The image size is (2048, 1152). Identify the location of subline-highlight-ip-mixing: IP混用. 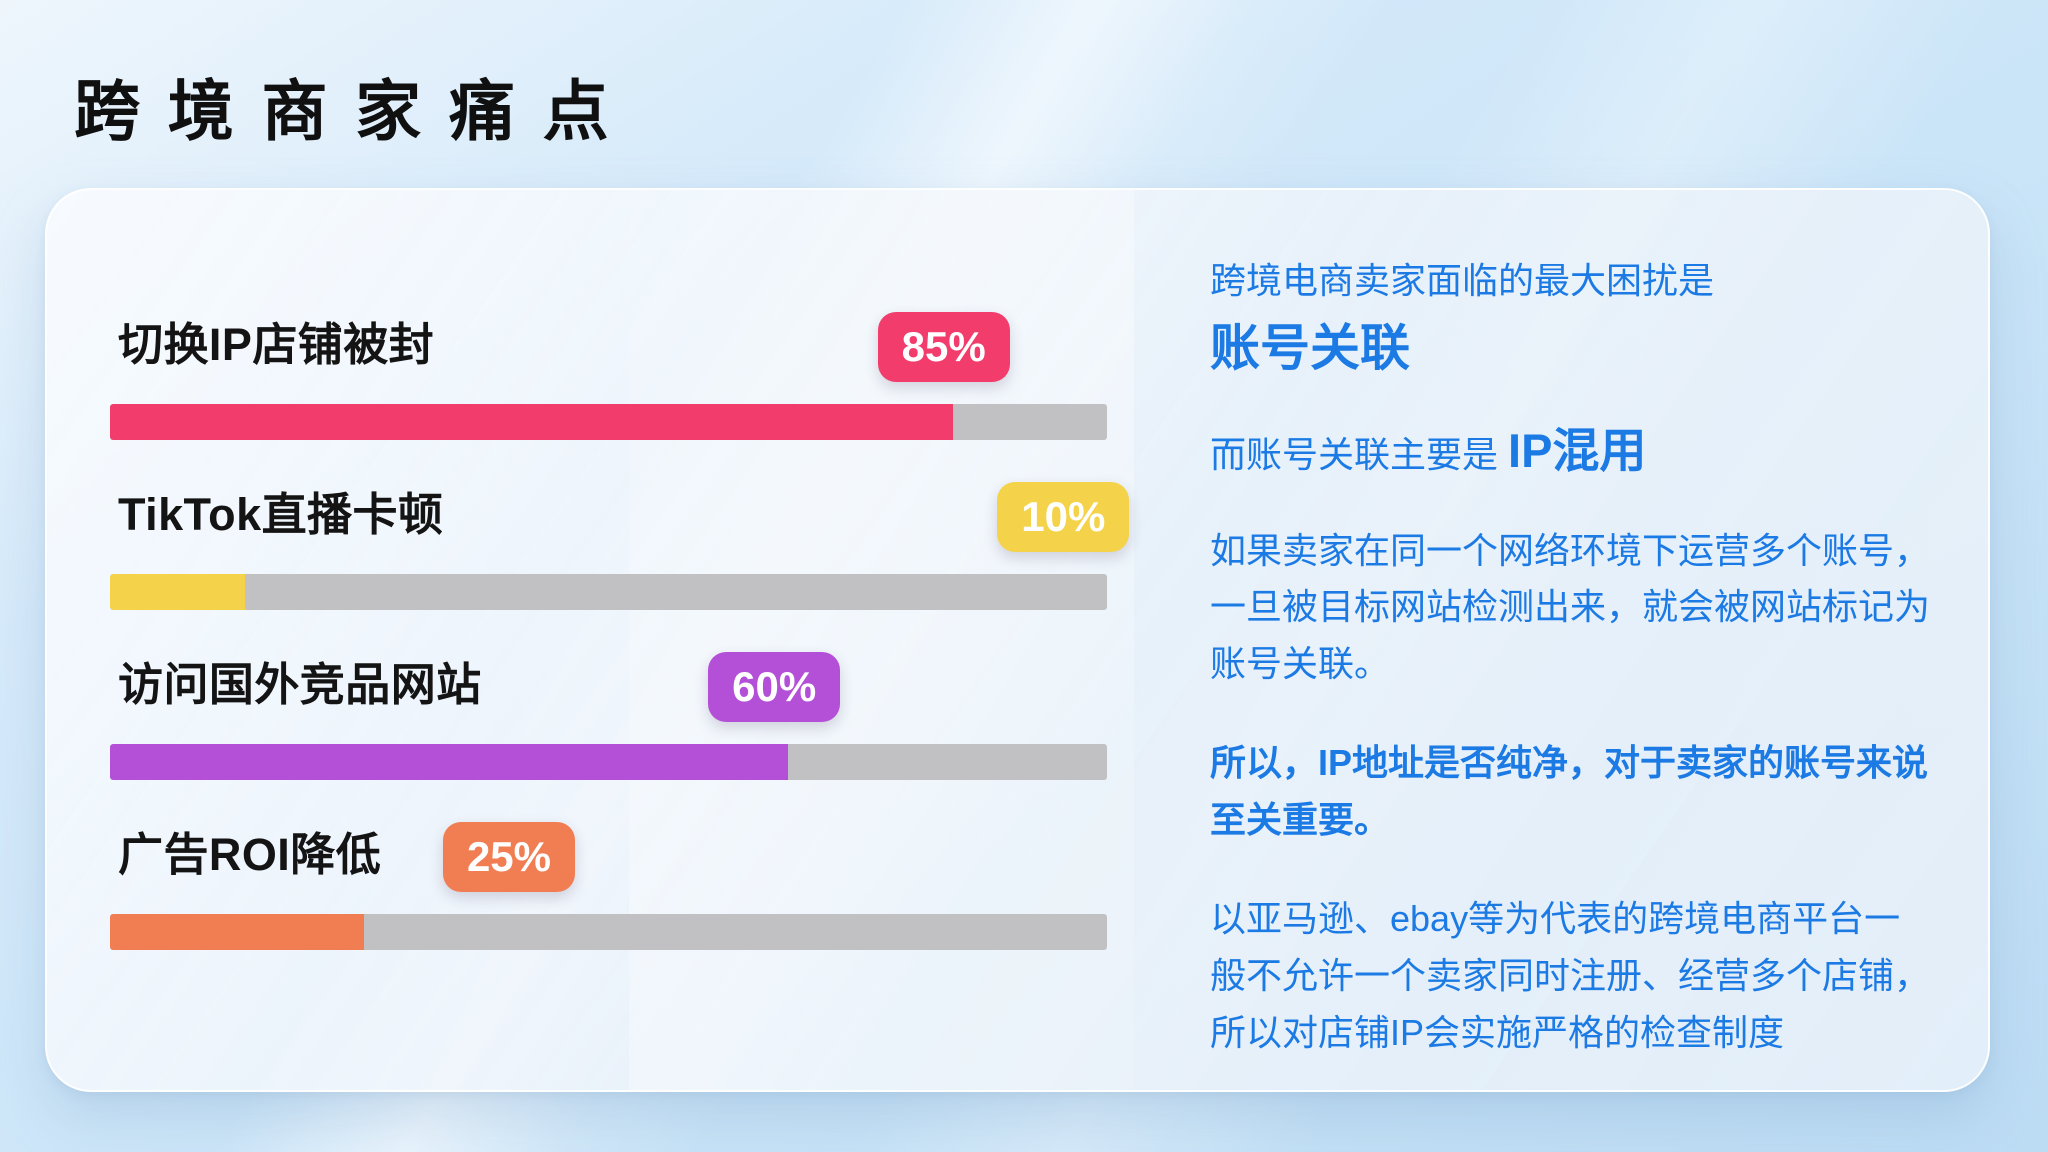
(1577, 450).